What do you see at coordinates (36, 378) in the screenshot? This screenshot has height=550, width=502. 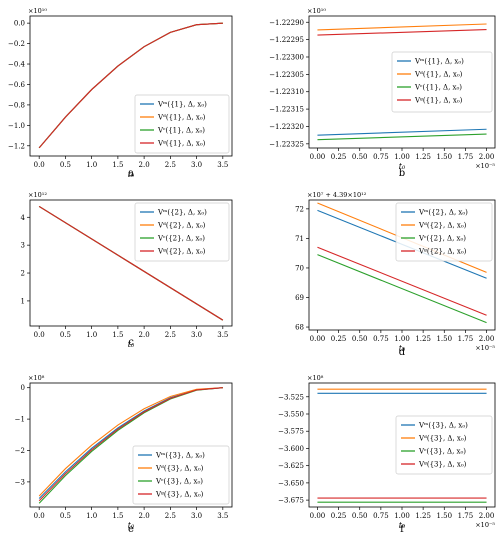 I see `y-multiplier: ×10⁸` at bounding box center [36, 378].